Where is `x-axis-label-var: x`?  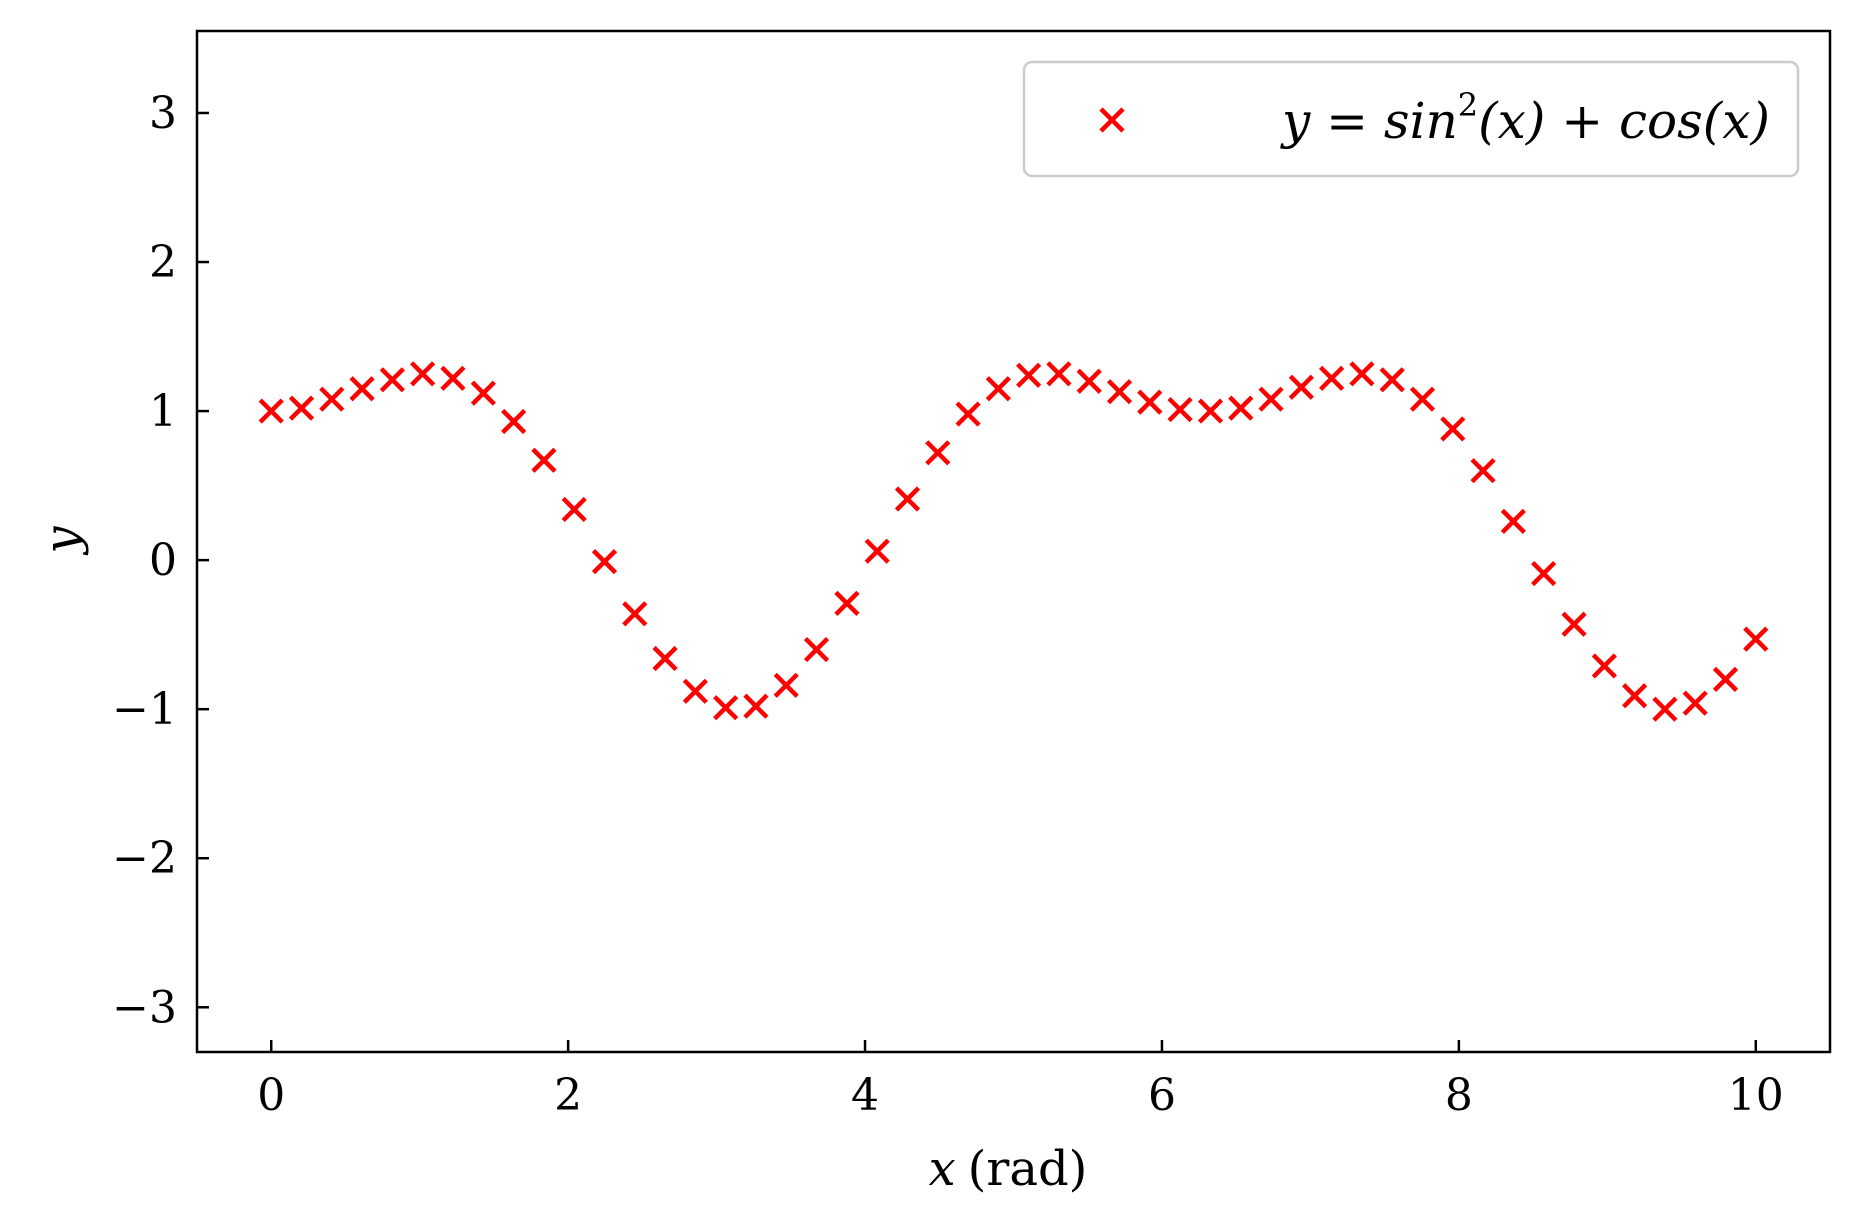 x-axis-label-var: x is located at coordinates (942, 1169).